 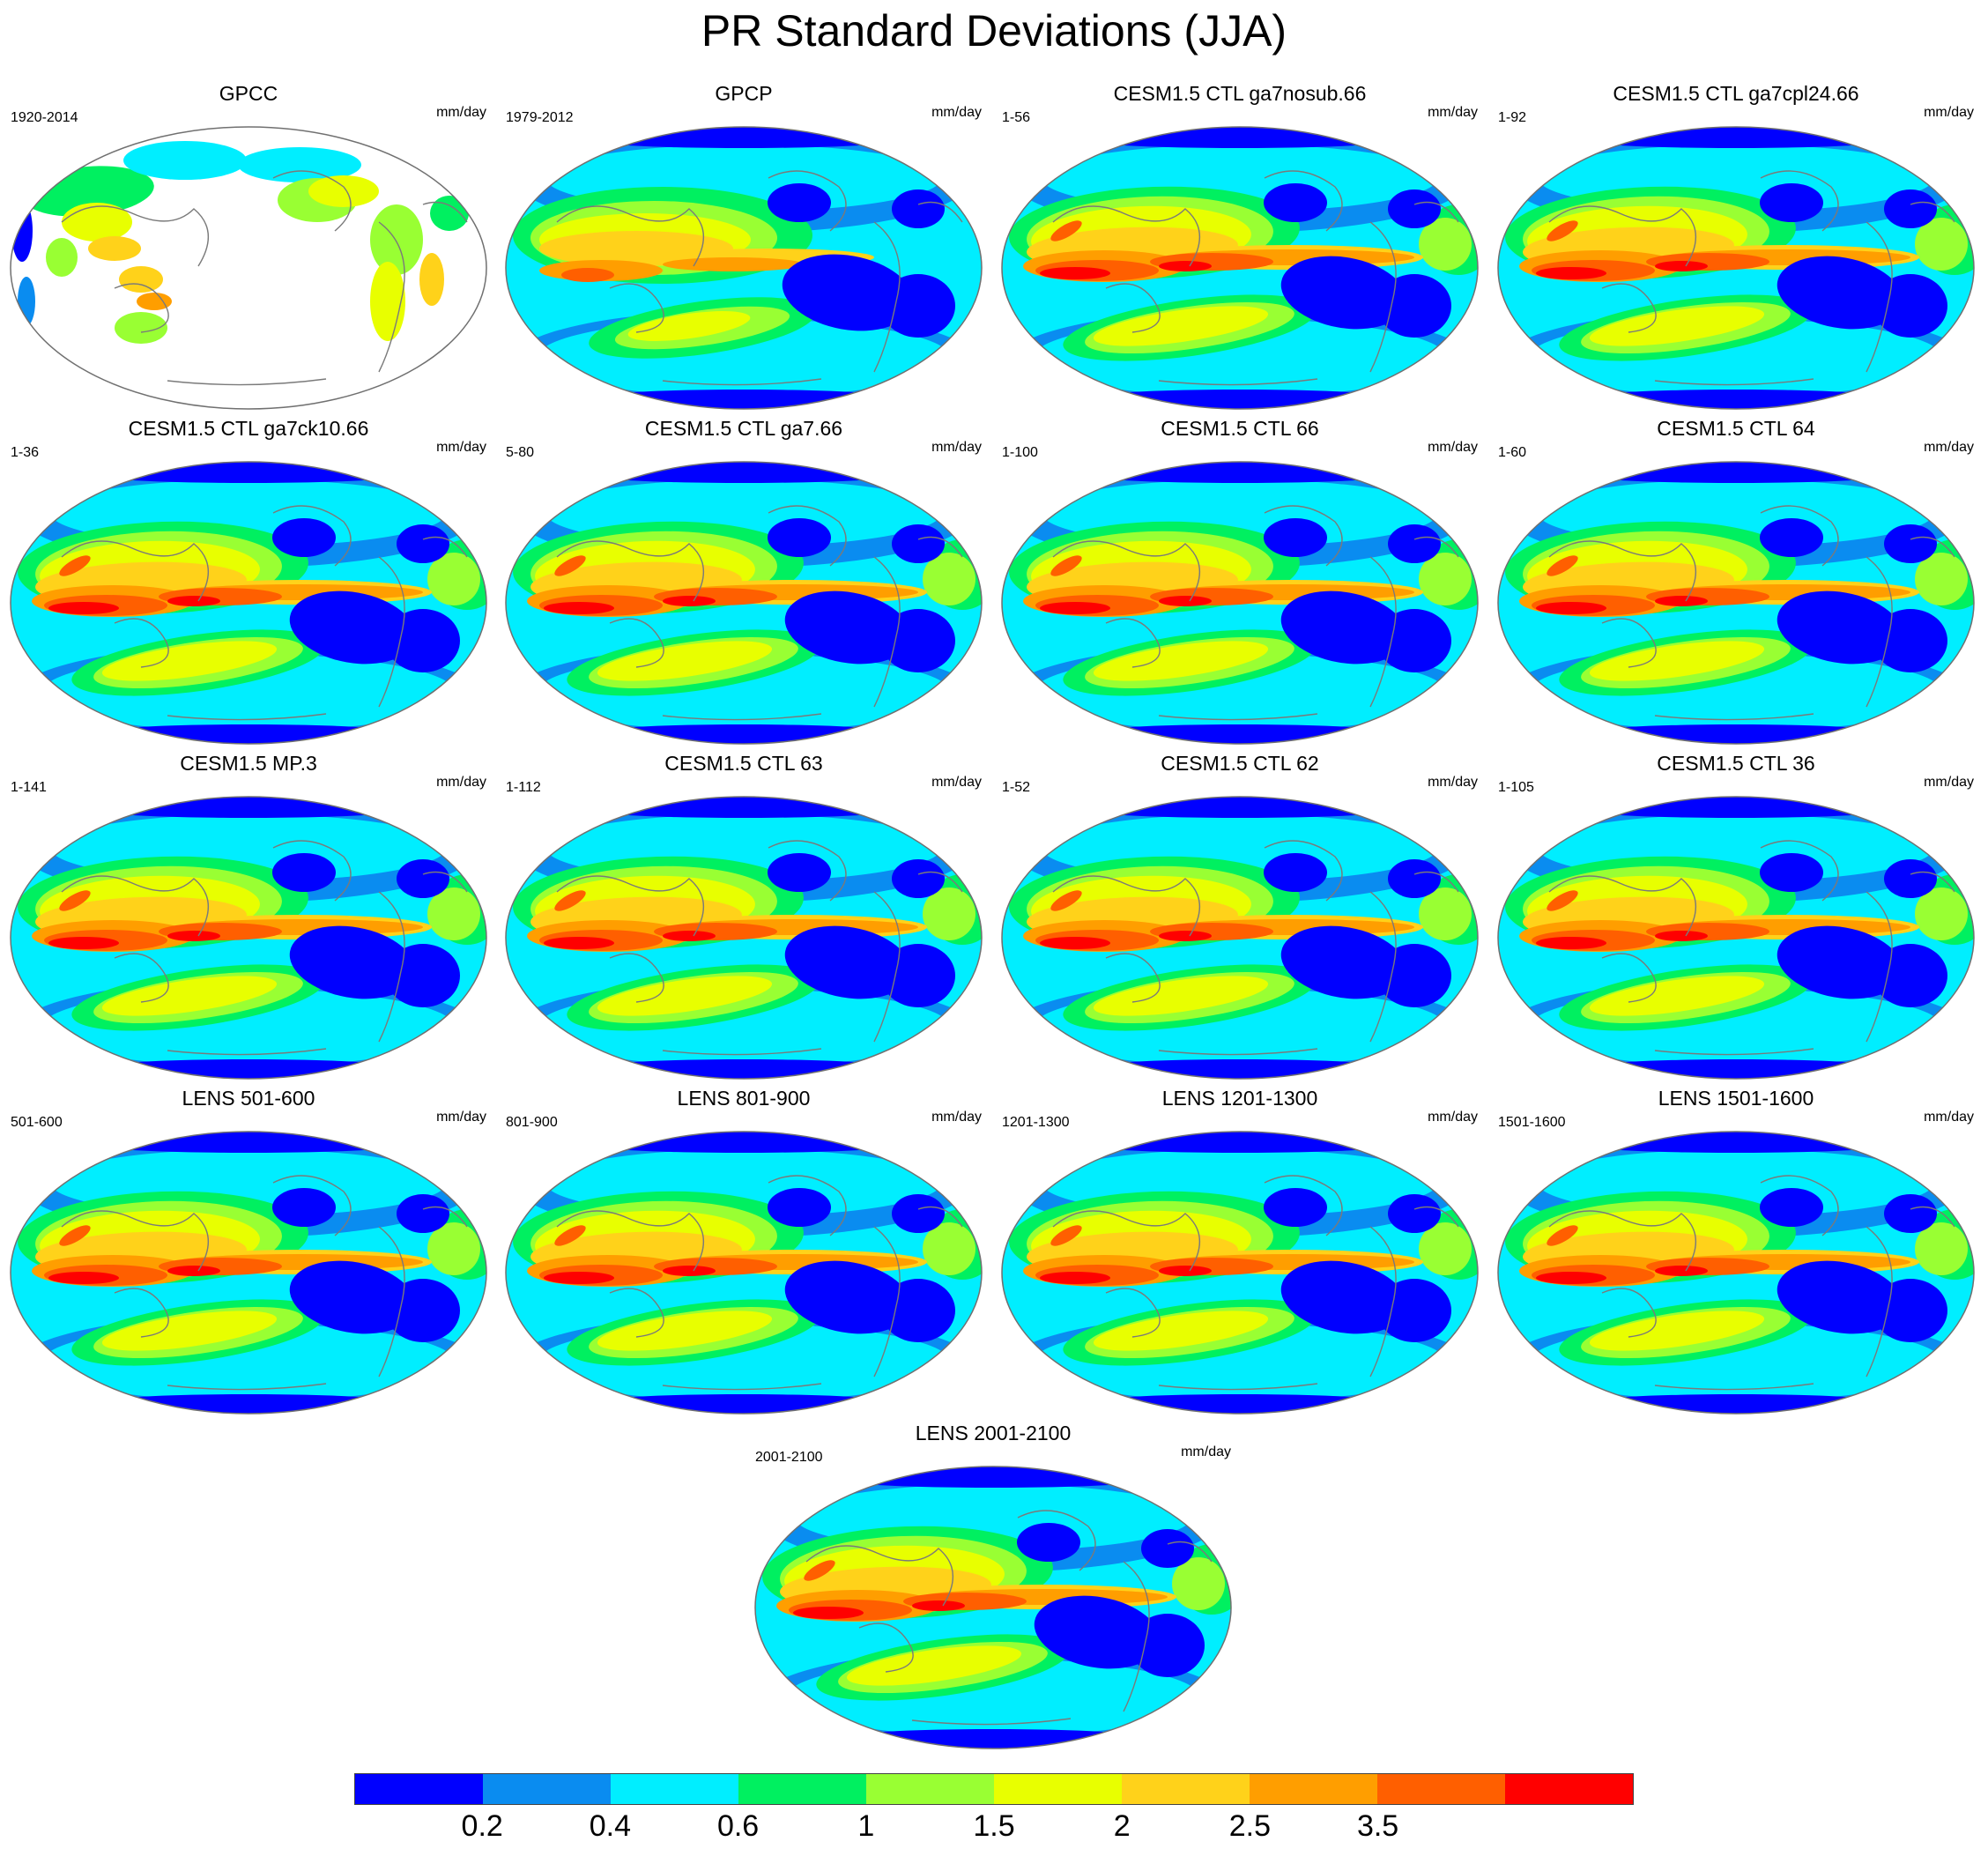 I want to click on map-panel: CESM1.5 CTL 64 1-60 mm/day, so click(x=1736, y=584).